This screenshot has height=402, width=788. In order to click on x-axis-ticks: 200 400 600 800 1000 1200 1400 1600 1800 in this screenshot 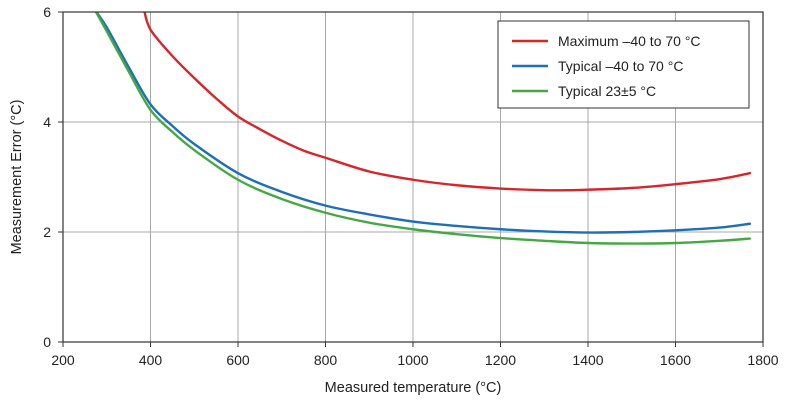, I will do `click(415, 355)`.